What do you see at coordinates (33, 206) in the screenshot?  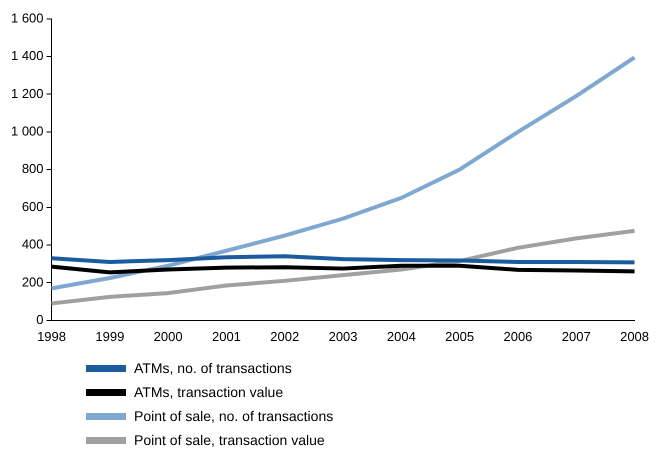 I see `y-tick-label: 600` at bounding box center [33, 206].